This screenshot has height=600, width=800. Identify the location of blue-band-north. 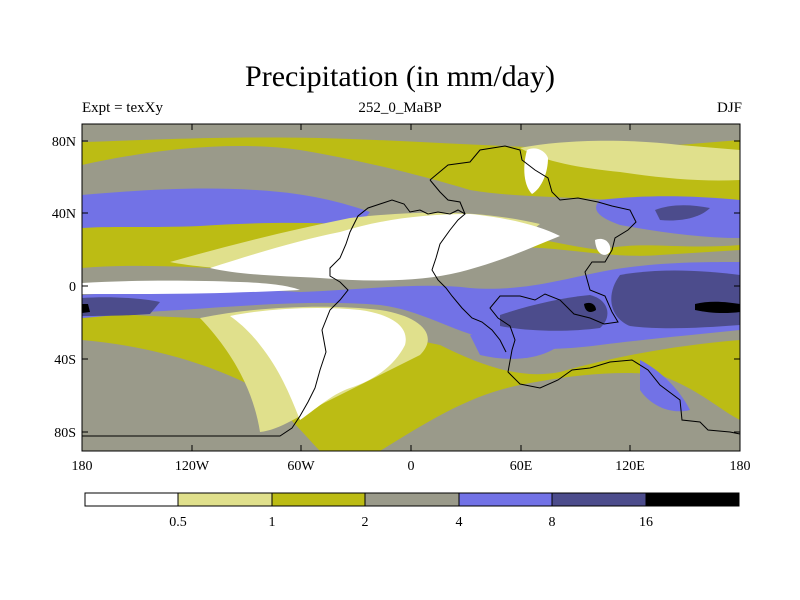
(226, 208).